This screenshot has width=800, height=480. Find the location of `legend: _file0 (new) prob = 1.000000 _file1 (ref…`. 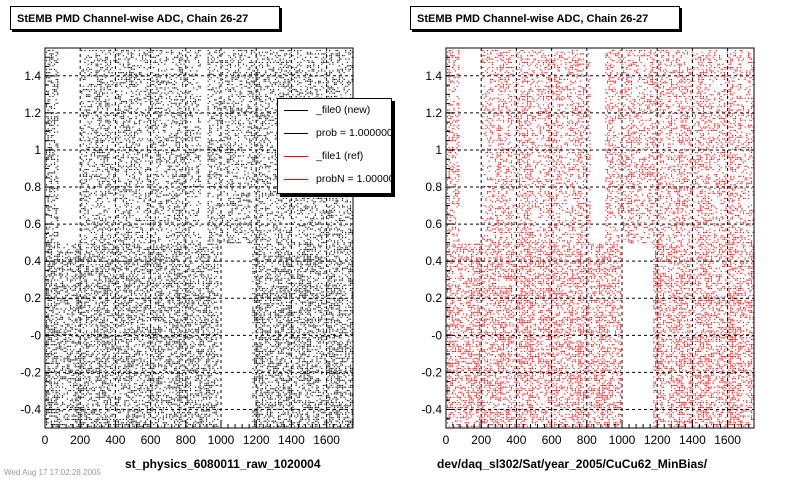

legend: _file0 (new) prob = 1.000000 _file1 (ref… is located at coordinates (334, 146).